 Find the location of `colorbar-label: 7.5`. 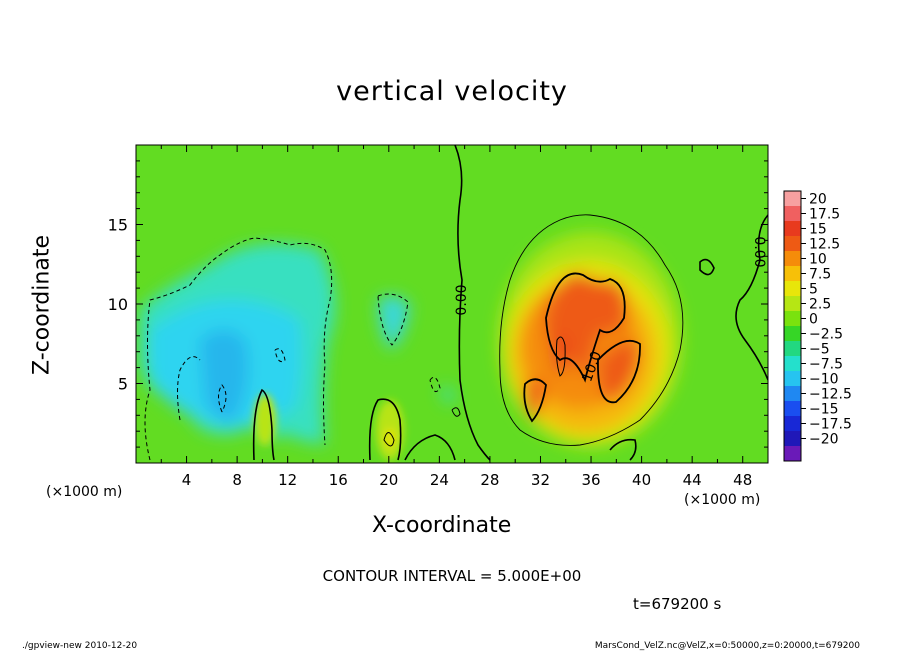

colorbar-label: 7.5 is located at coordinates (820, 275).